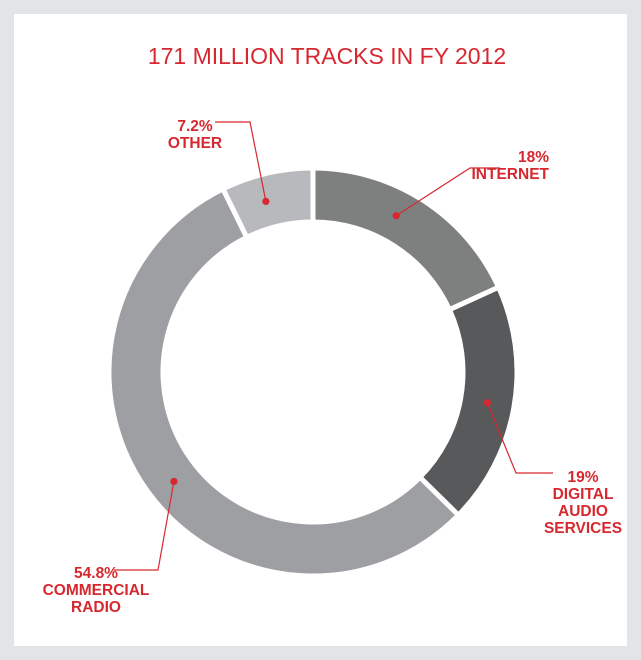  What do you see at coordinates (582, 477) in the screenshot?
I see `callout-value-digital-audio: 19%` at bounding box center [582, 477].